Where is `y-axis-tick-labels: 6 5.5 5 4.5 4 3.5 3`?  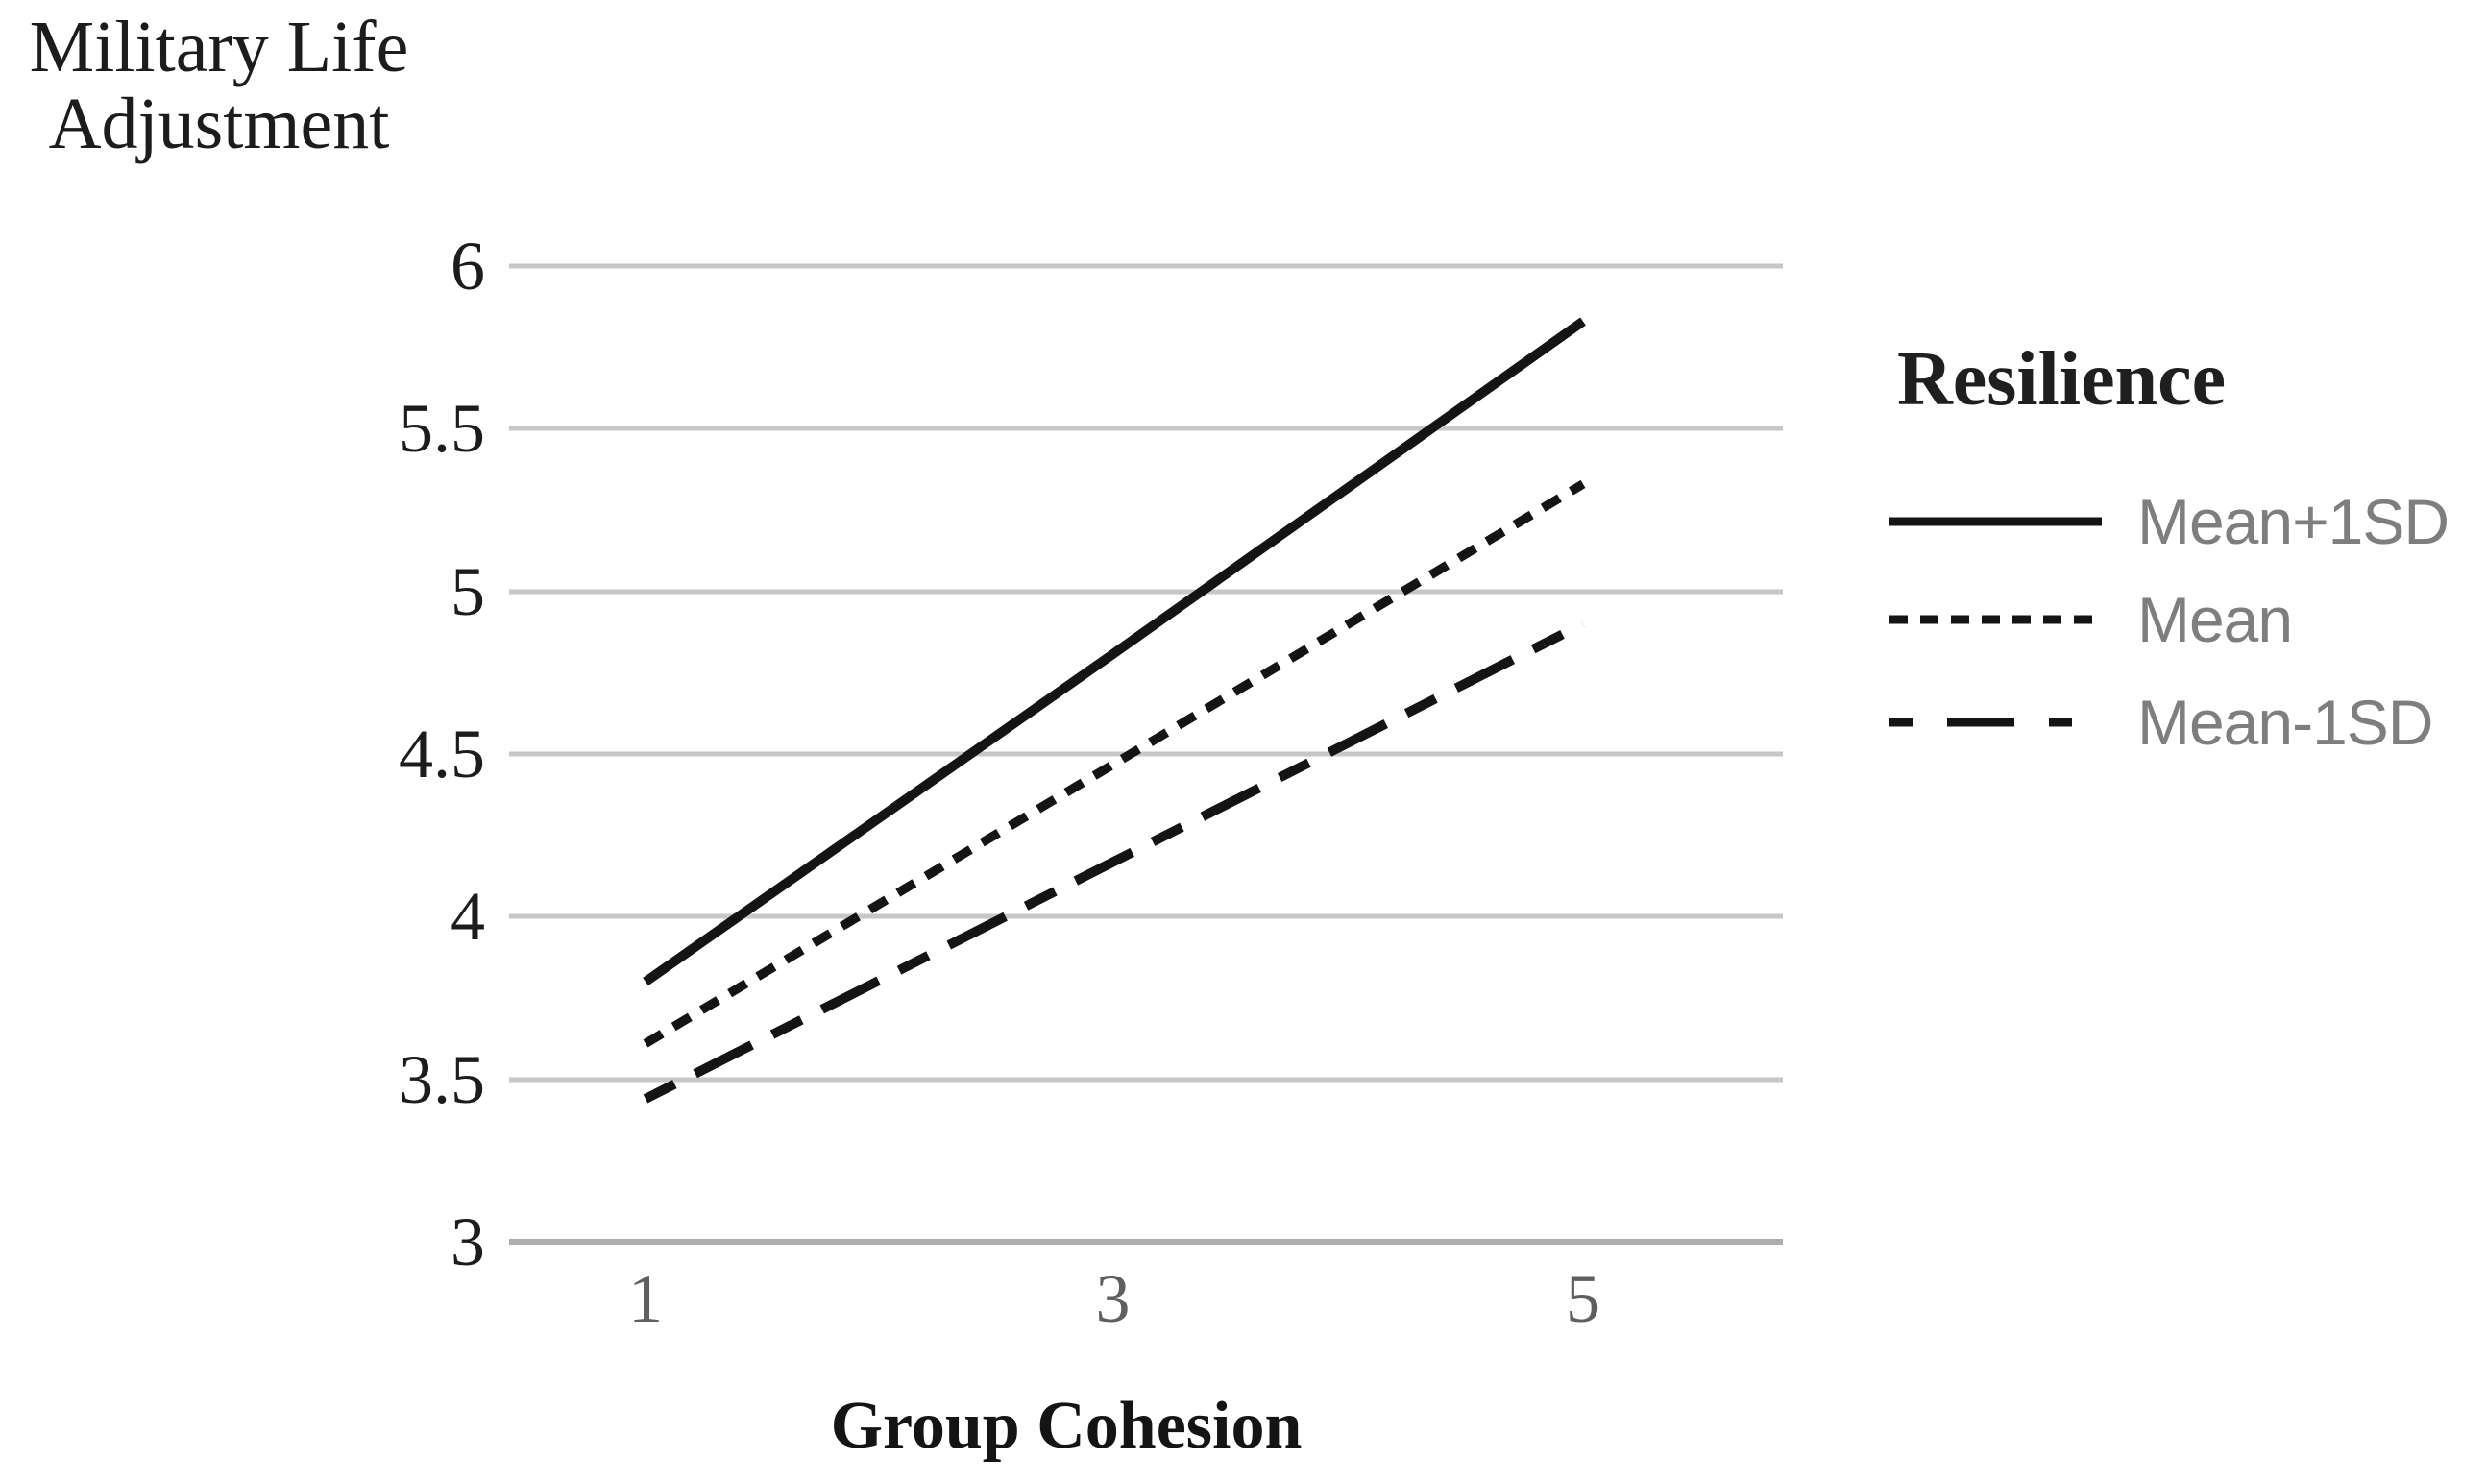
y-axis-tick-labels: 6 5.5 5 4.5 4 3.5 3 is located at coordinates (243, 754).